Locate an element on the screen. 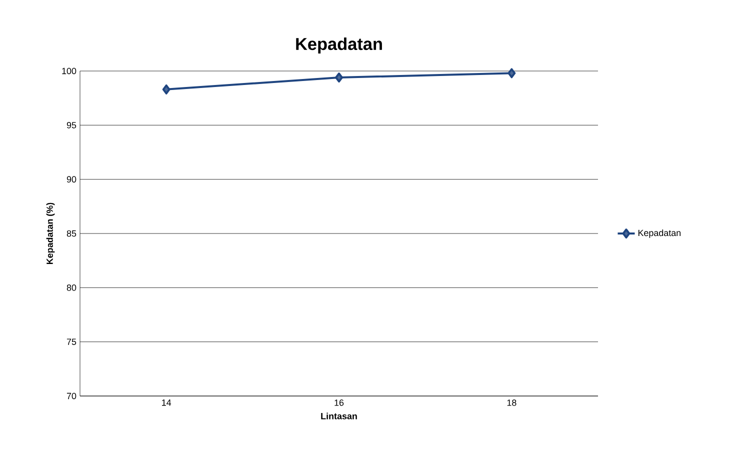 This screenshot has height=461, width=755. y-tick-label: 70 is located at coordinates (71, 396).